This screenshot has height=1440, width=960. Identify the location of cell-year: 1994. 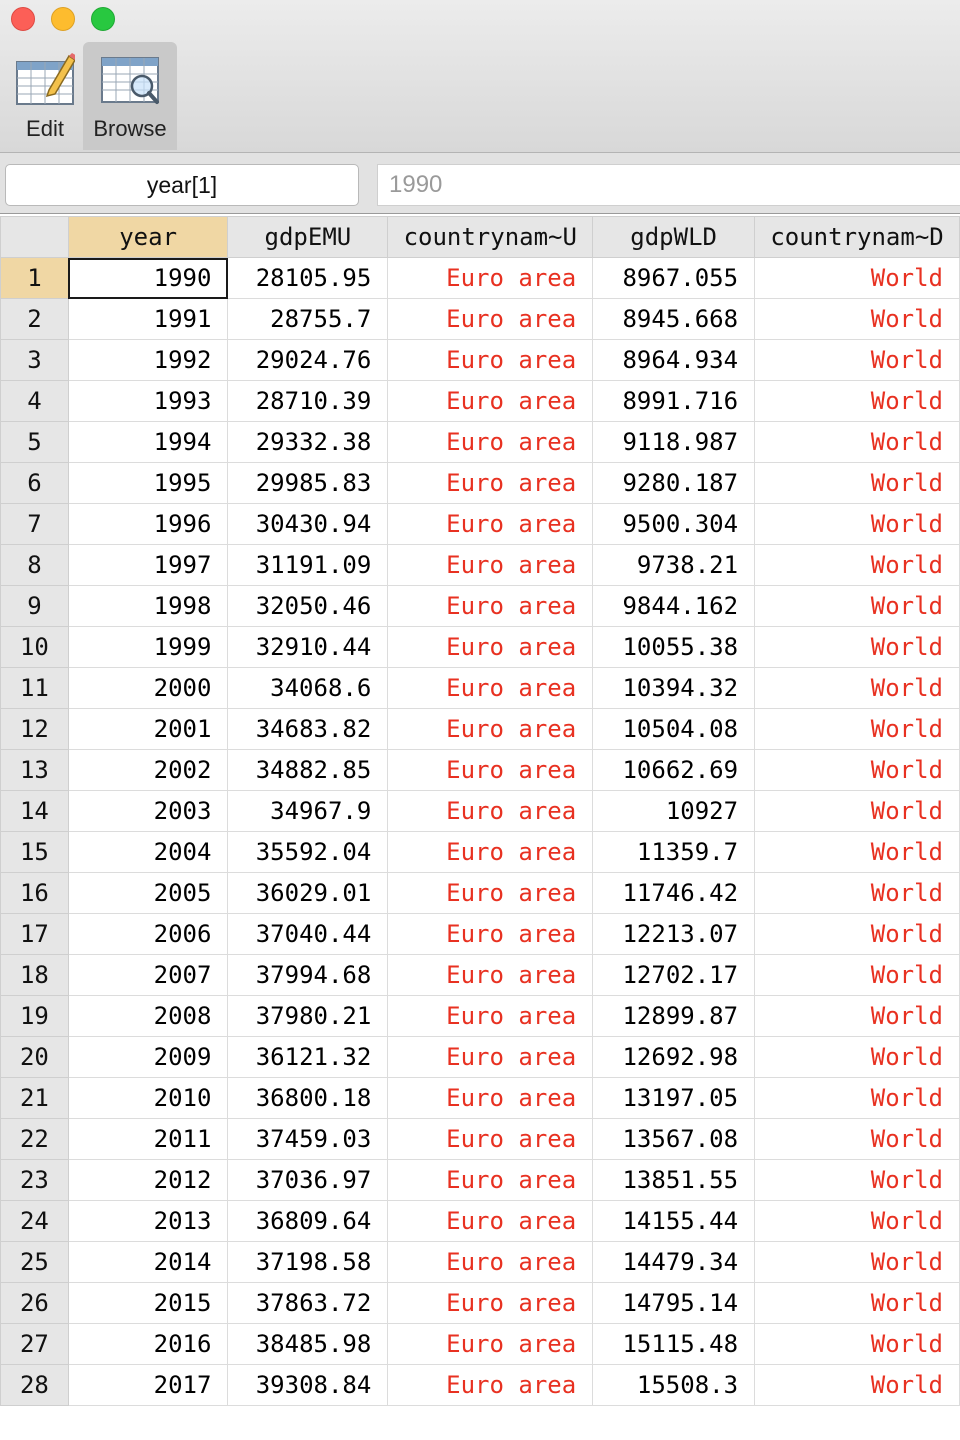
(148, 442).